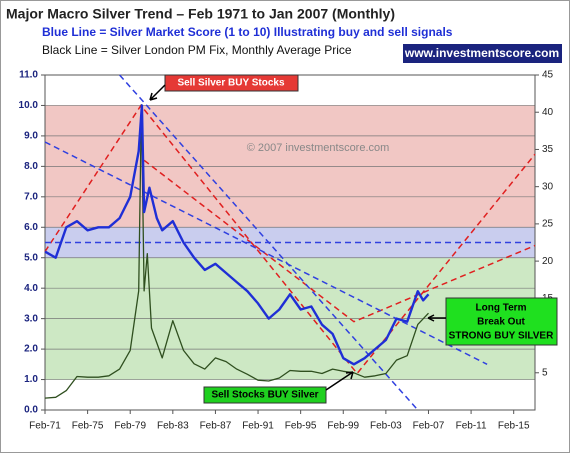  I want to click on y-tick-label: 8.0, so click(31, 166).